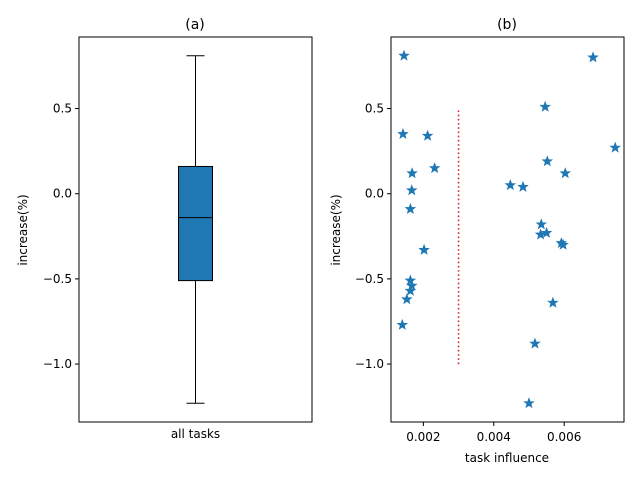 Image resolution: width=640 pixels, height=480 pixels. What do you see at coordinates (564, 437) in the screenshot?
I see `panel-b-xtick-label: 0.006` at bounding box center [564, 437].